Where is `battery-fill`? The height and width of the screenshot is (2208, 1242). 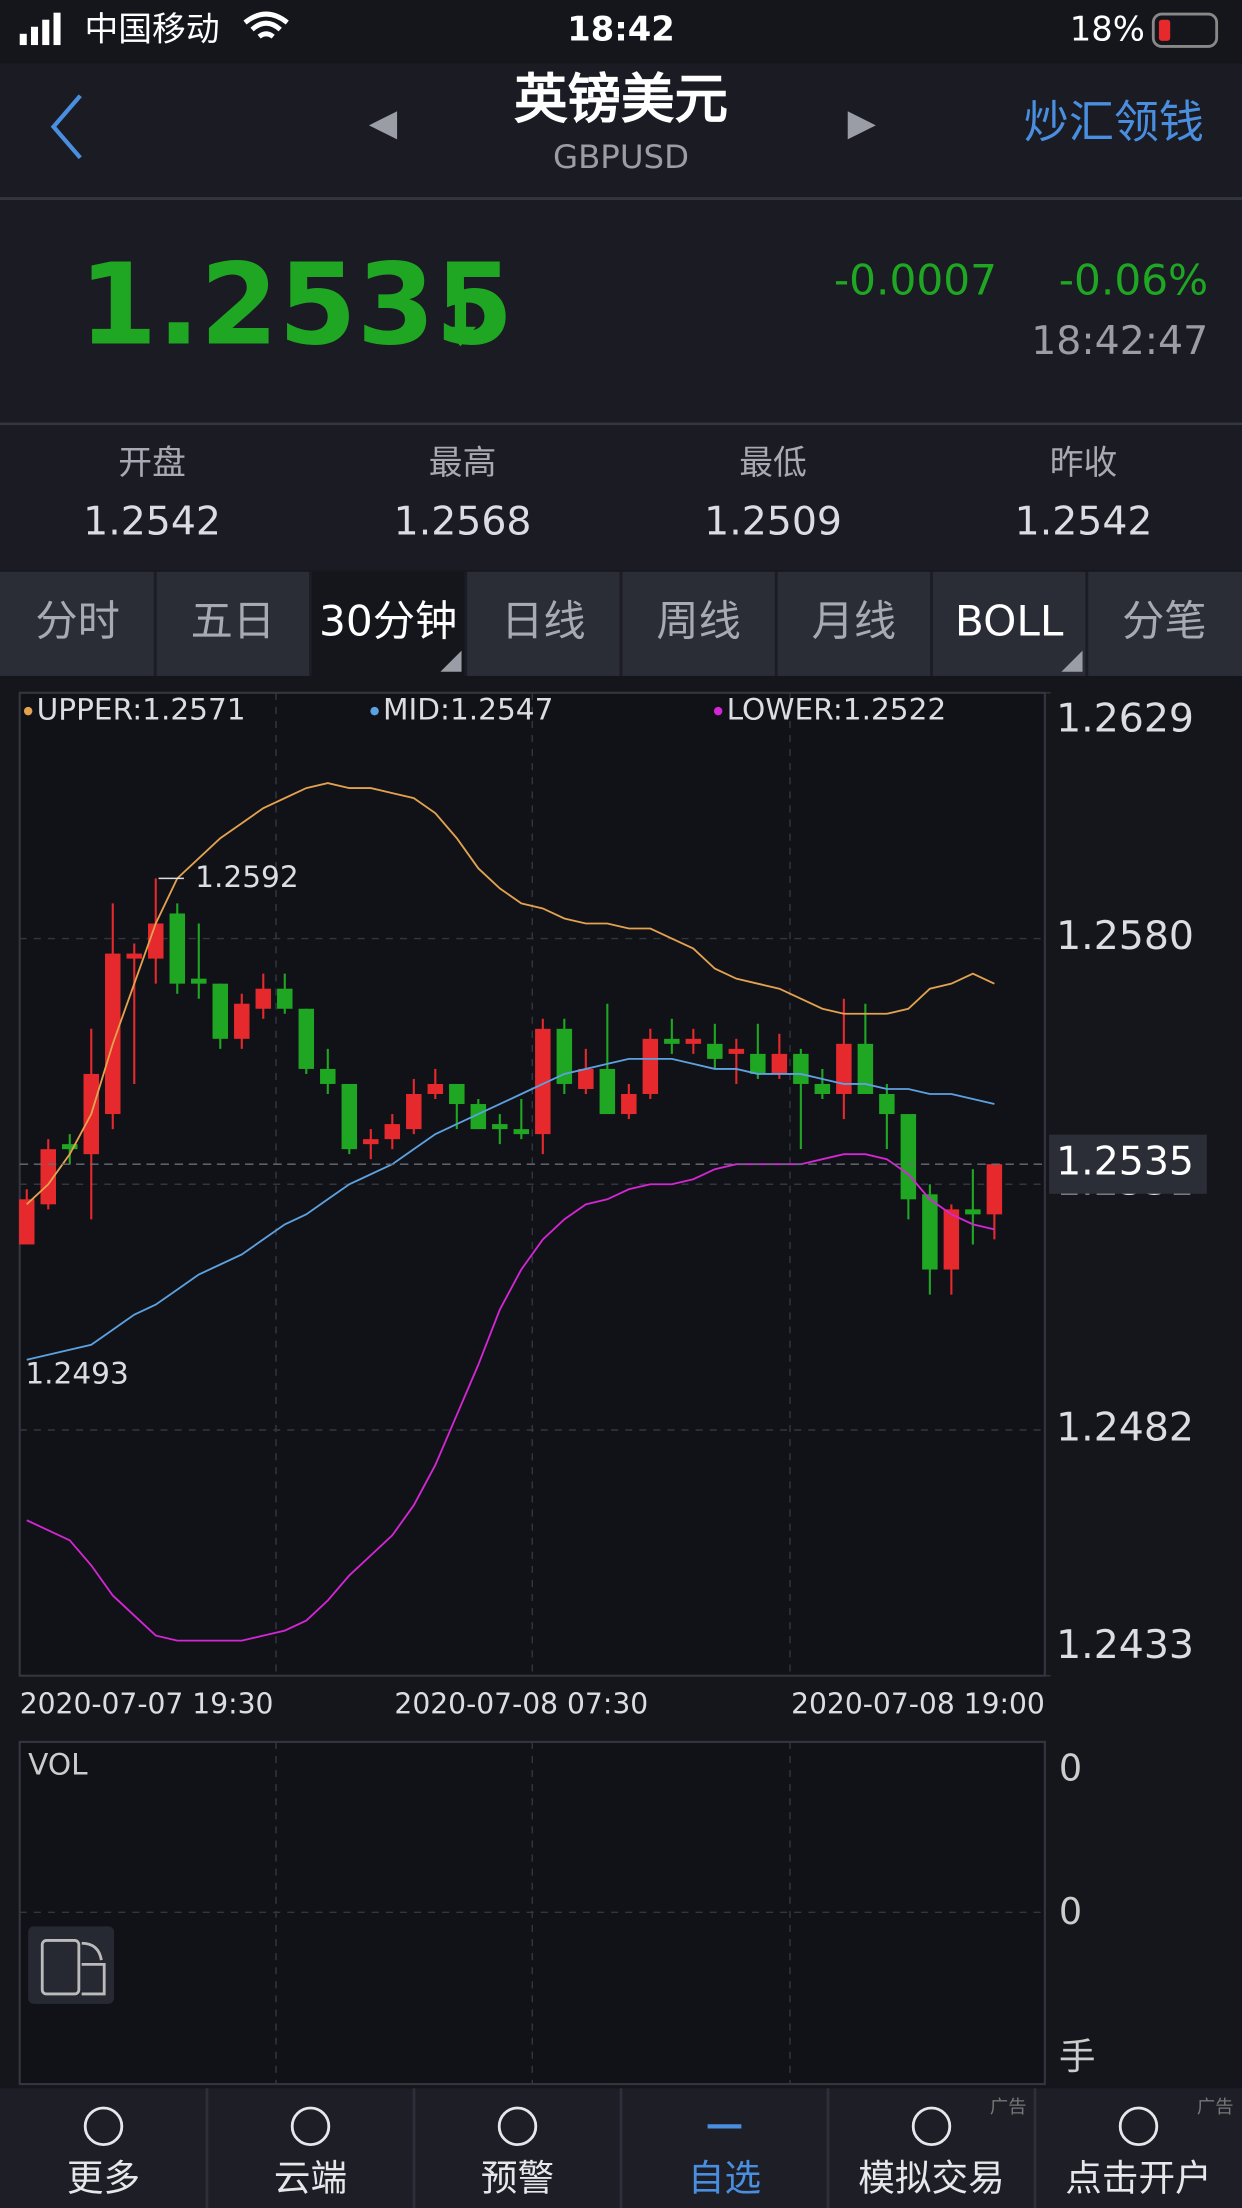 battery-fill is located at coordinates (1164, 30).